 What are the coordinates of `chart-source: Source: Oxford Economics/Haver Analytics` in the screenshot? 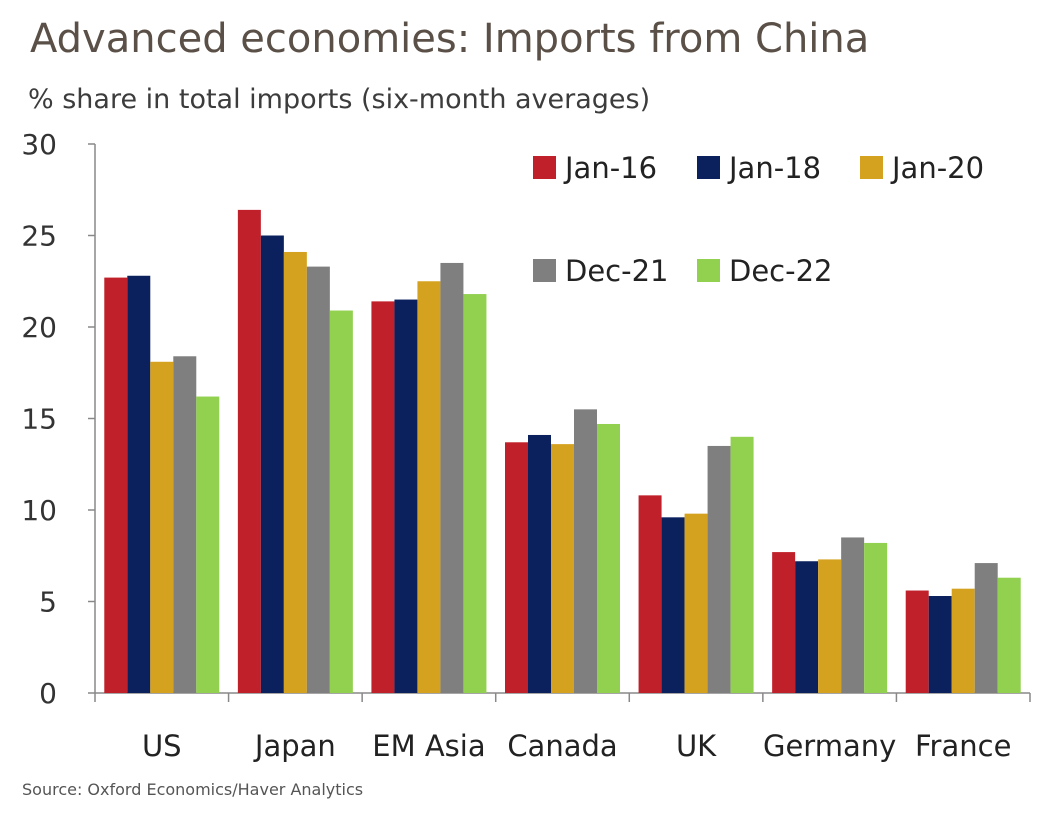 It's located at (193, 789).